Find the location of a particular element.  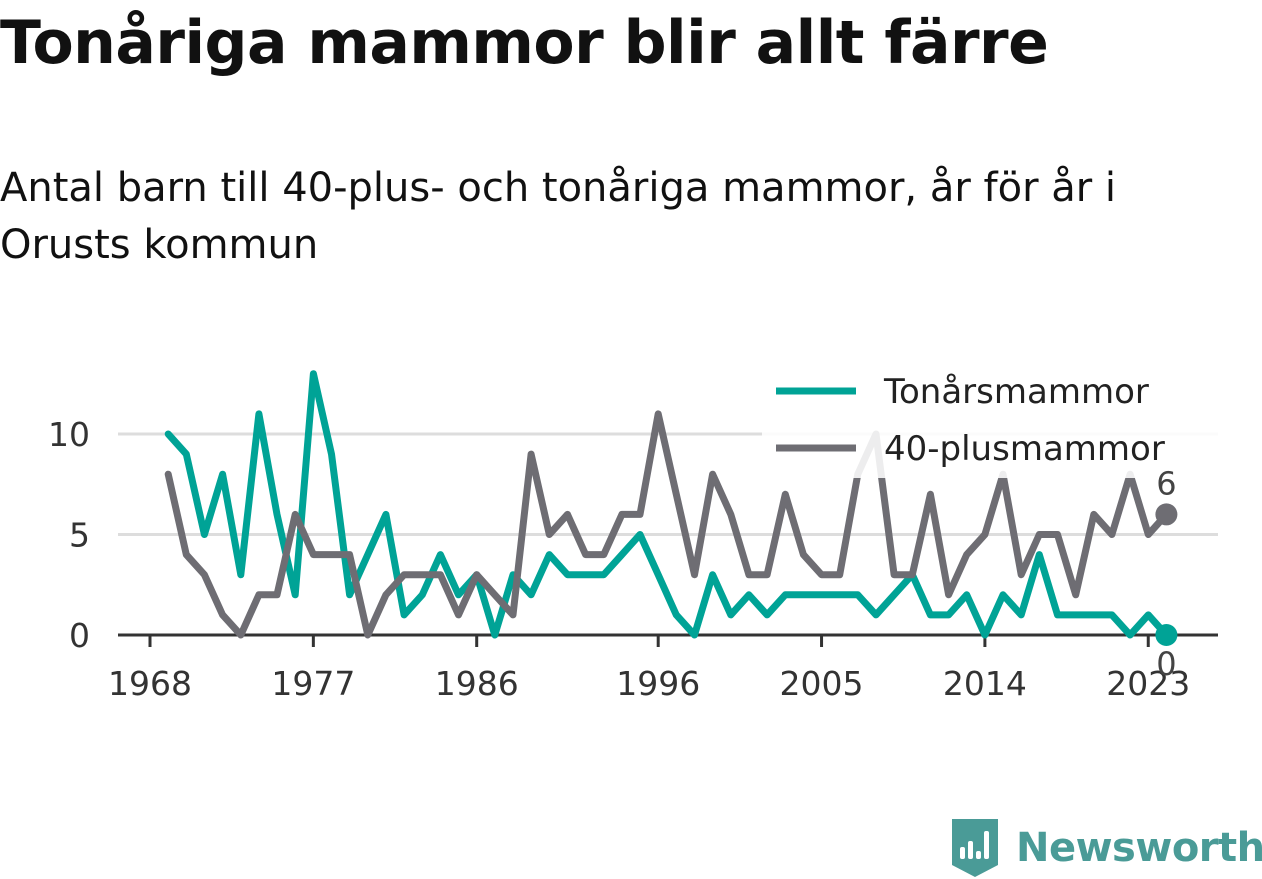

end-value-label: 0 is located at coordinates (1166, 664).